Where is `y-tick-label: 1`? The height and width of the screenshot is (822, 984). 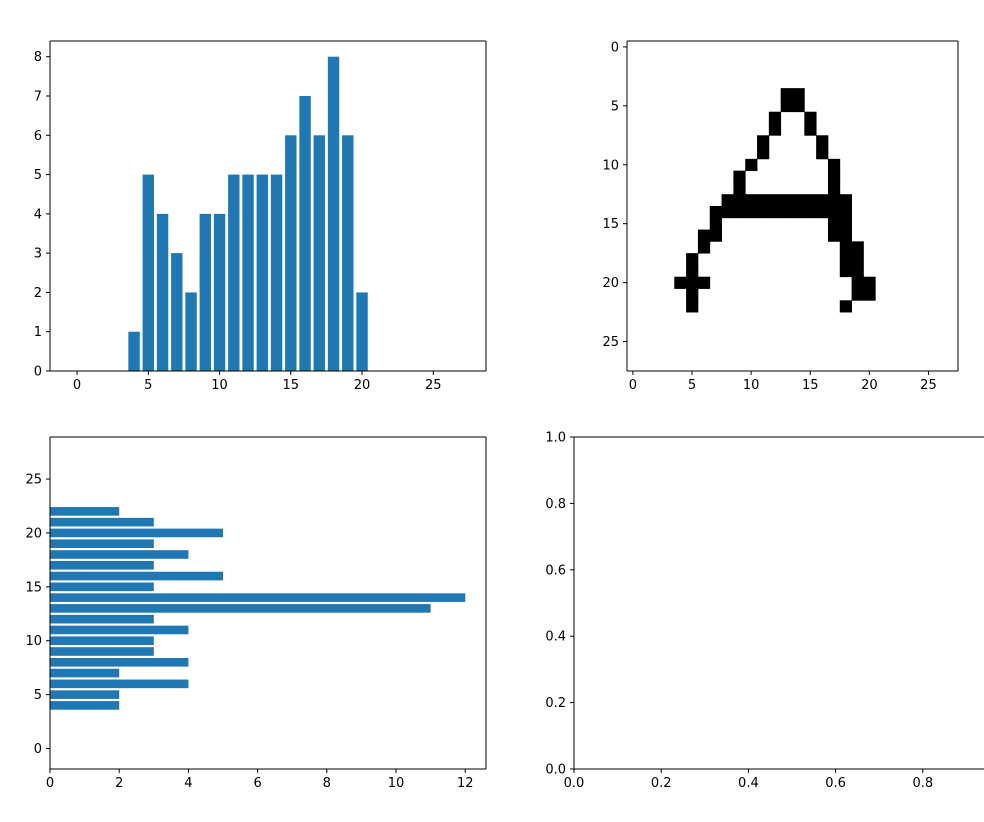 y-tick-label: 1 is located at coordinates (38, 332).